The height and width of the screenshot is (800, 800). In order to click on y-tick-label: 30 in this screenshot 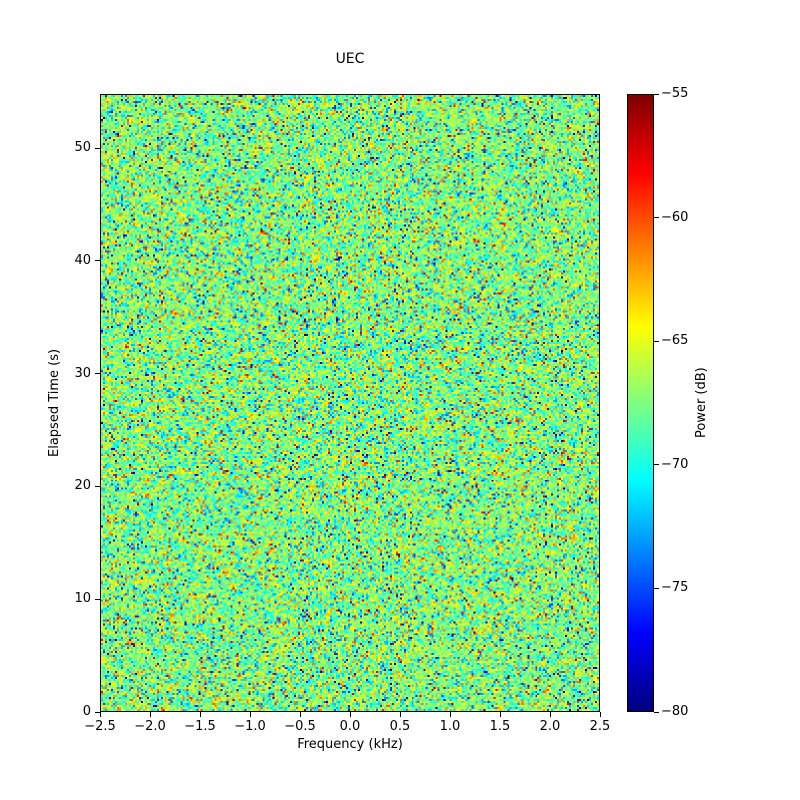, I will do `click(82, 373)`.